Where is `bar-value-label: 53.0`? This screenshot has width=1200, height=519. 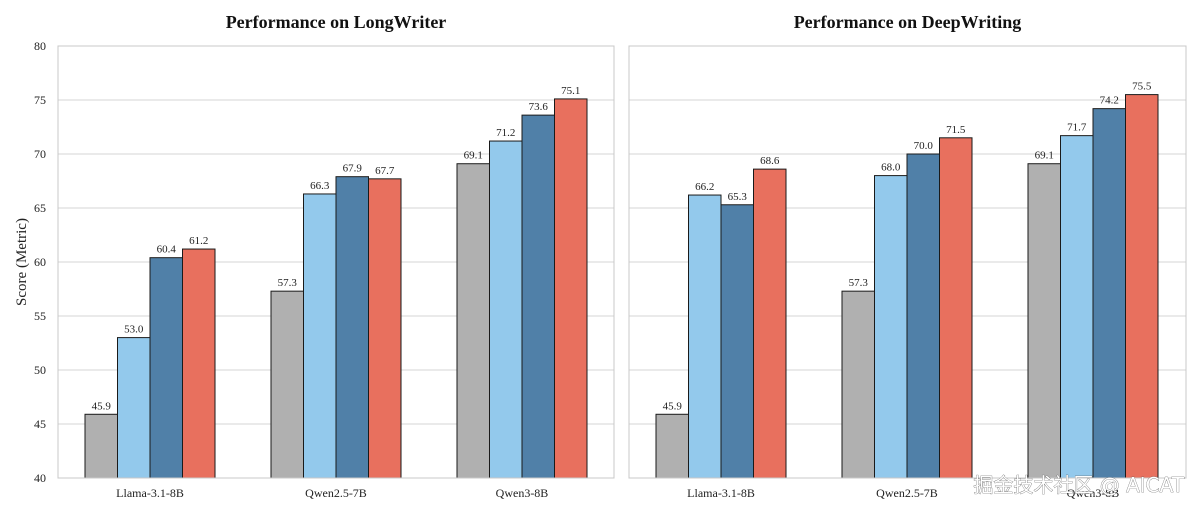
bar-value-label: 53.0 is located at coordinates (134, 330).